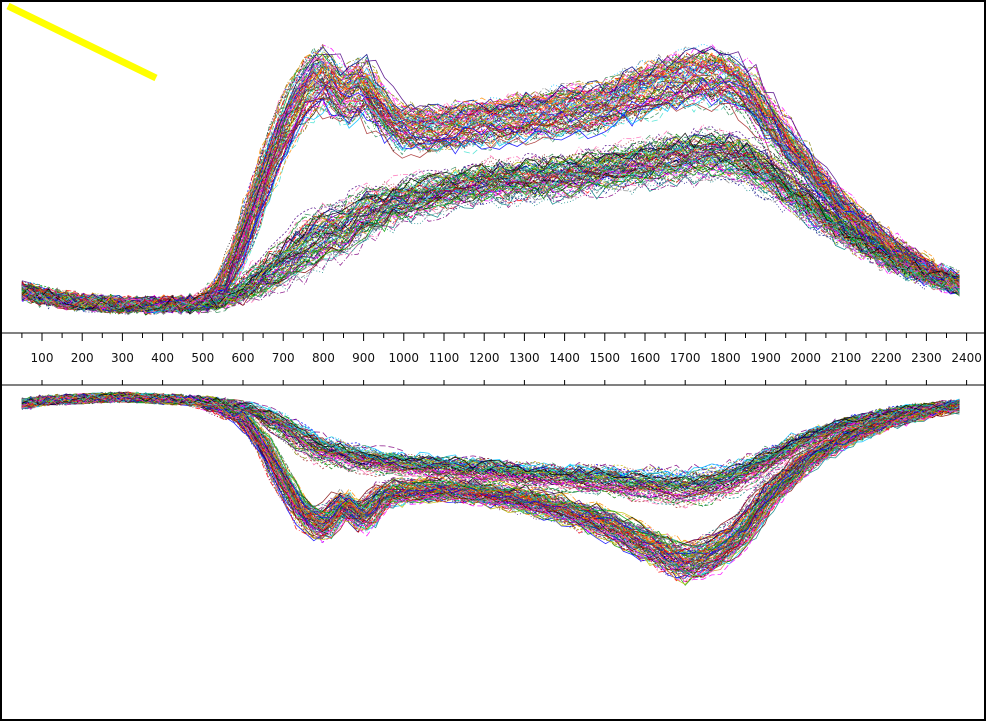 This screenshot has height=721, width=986. I want to click on x-tick-label: 2400, so click(966, 358).